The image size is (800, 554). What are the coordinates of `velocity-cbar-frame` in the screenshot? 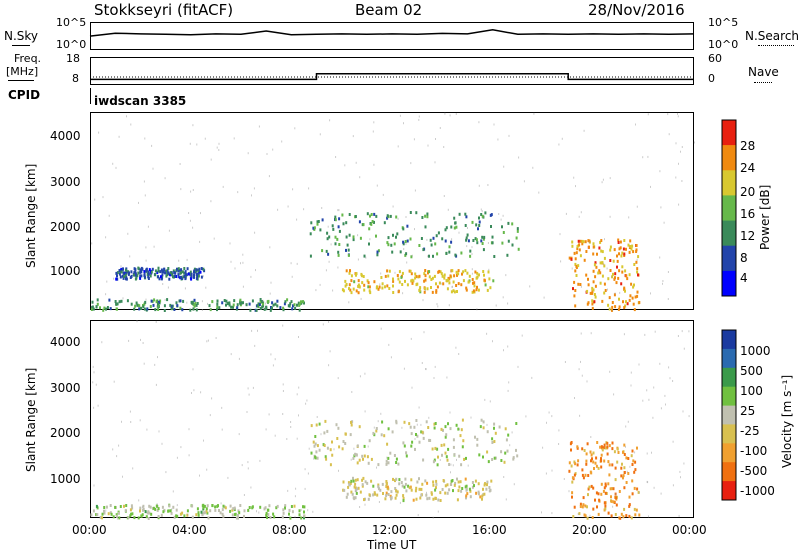 It's located at (729, 415).